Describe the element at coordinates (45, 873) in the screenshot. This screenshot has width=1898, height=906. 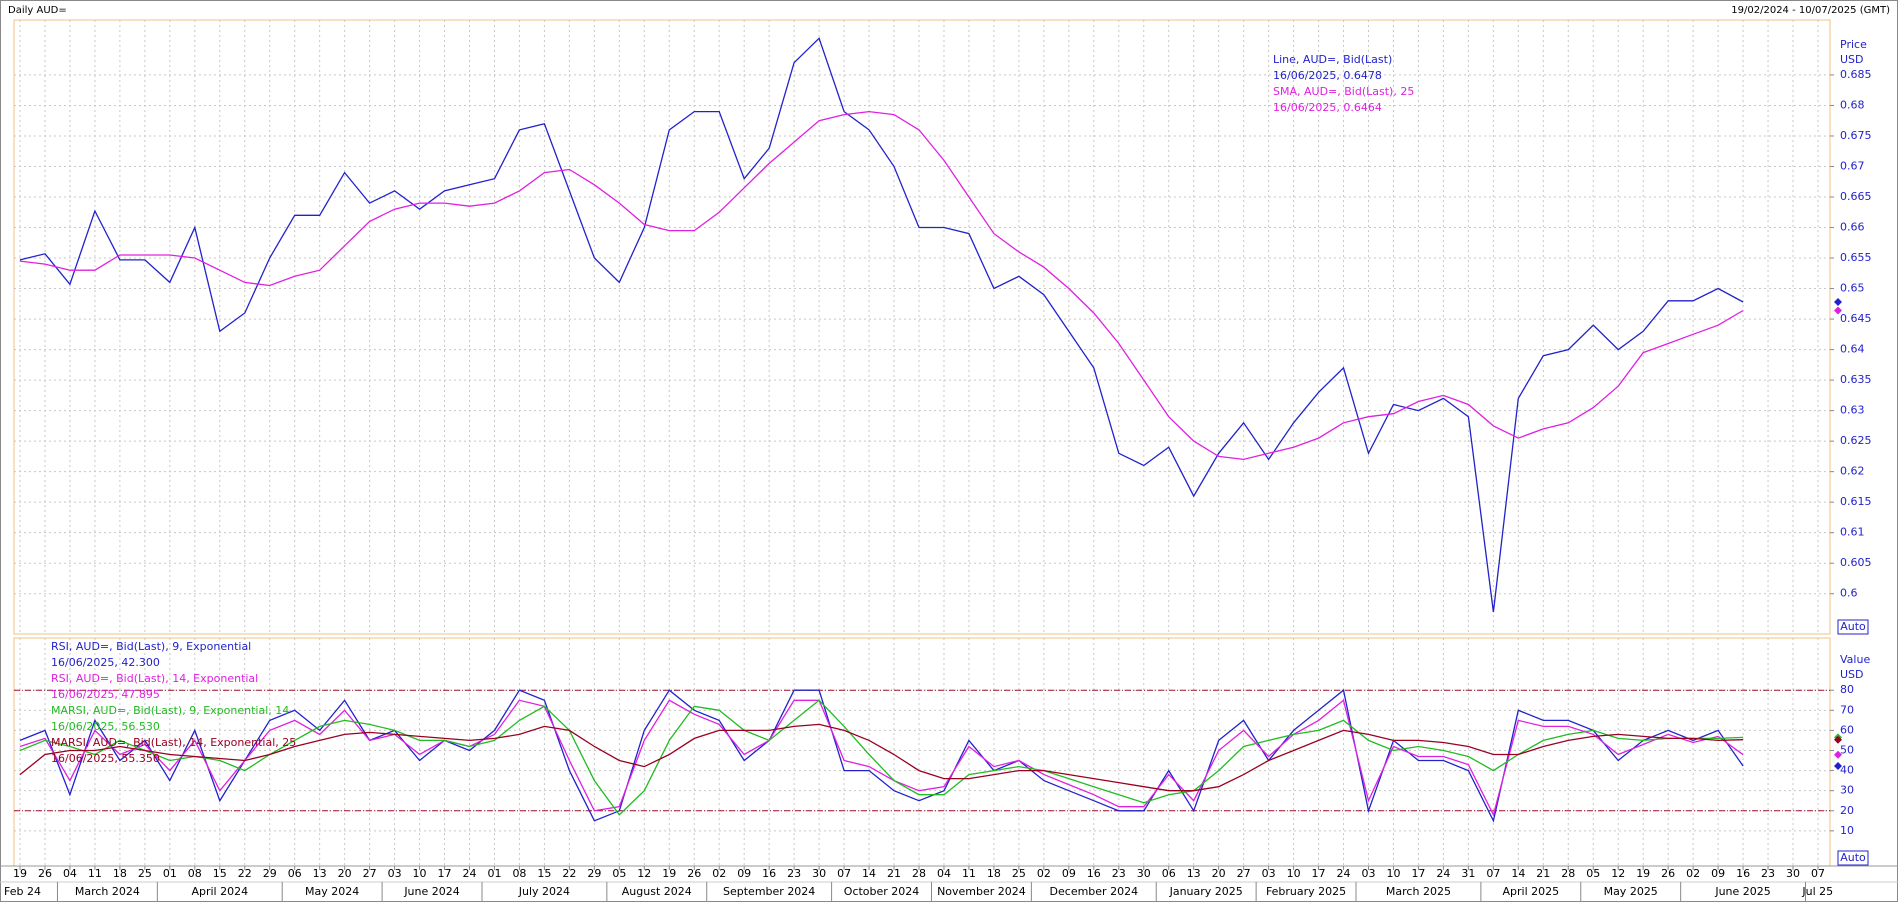
I see `x-tick-label: 26` at that location.